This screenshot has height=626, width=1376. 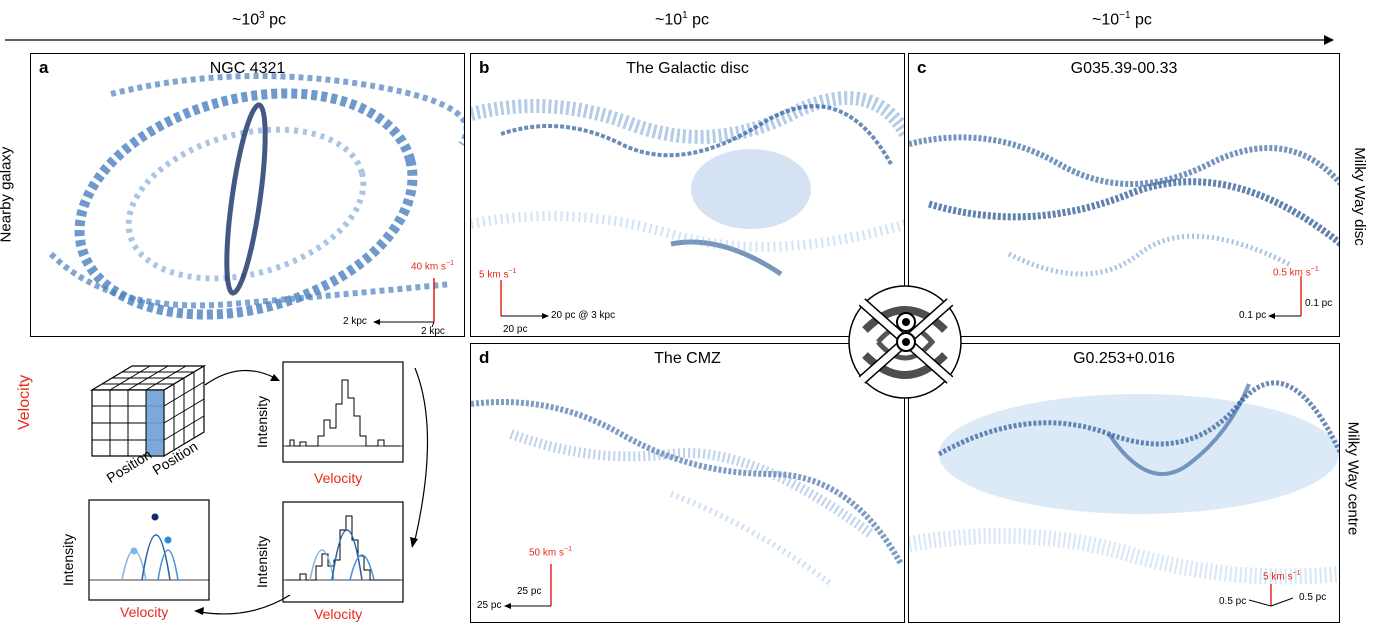 I want to click on cube-velocity-label: Velocity, so click(x=24, y=402).